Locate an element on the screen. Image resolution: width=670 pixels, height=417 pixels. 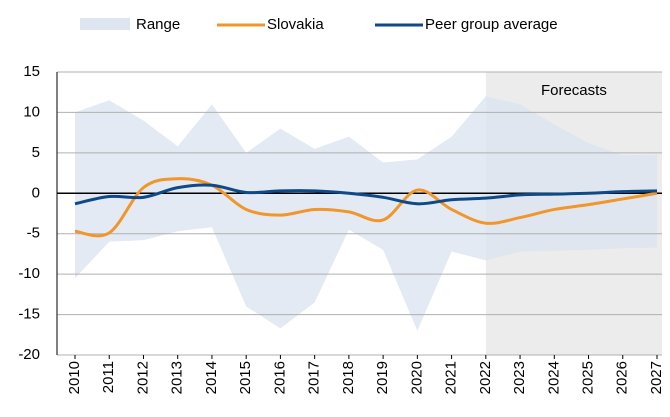
legend-label: Range is located at coordinates (158, 24).